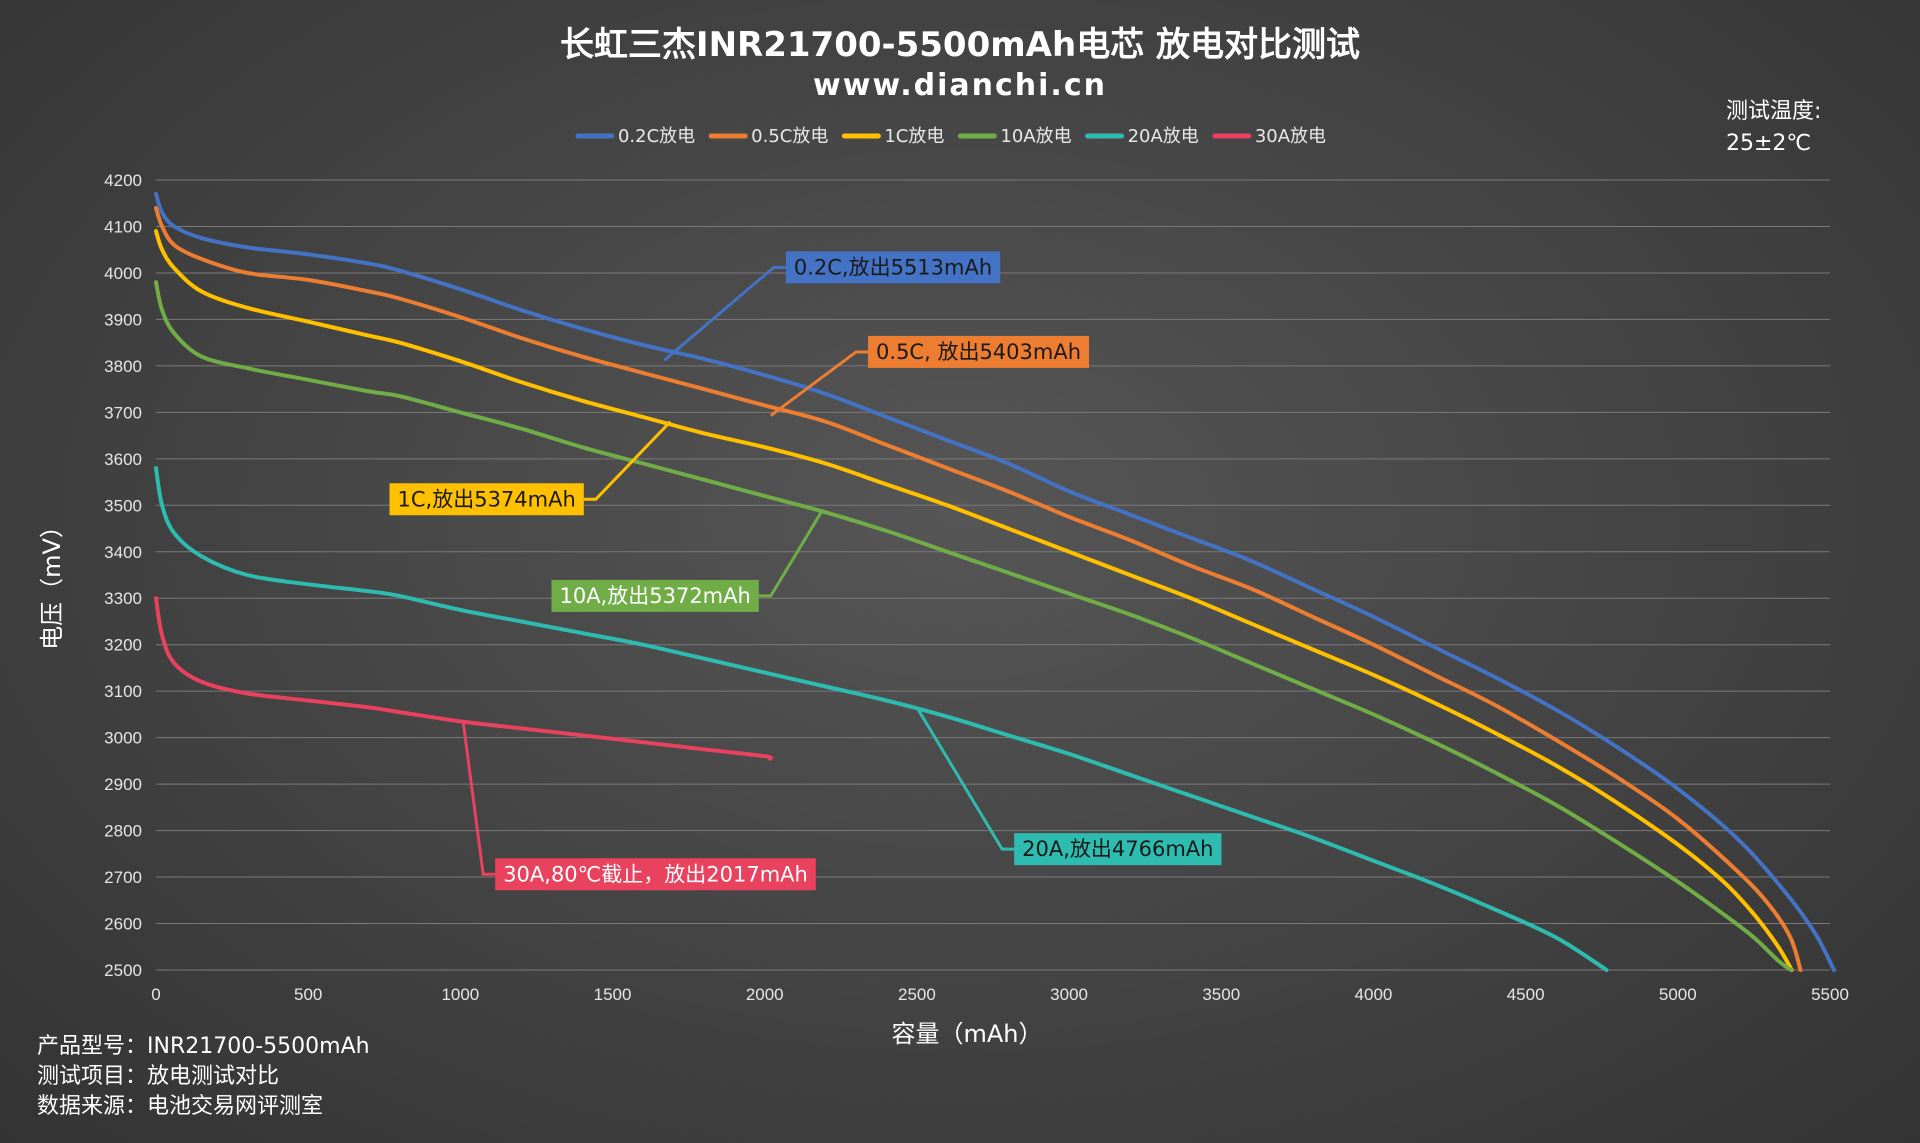 Image resolution: width=1920 pixels, height=1143 pixels. What do you see at coordinates (1163, 136) in the screenshot?
I see `legend-label: 20A放电` at bounding box center [1163, 136].